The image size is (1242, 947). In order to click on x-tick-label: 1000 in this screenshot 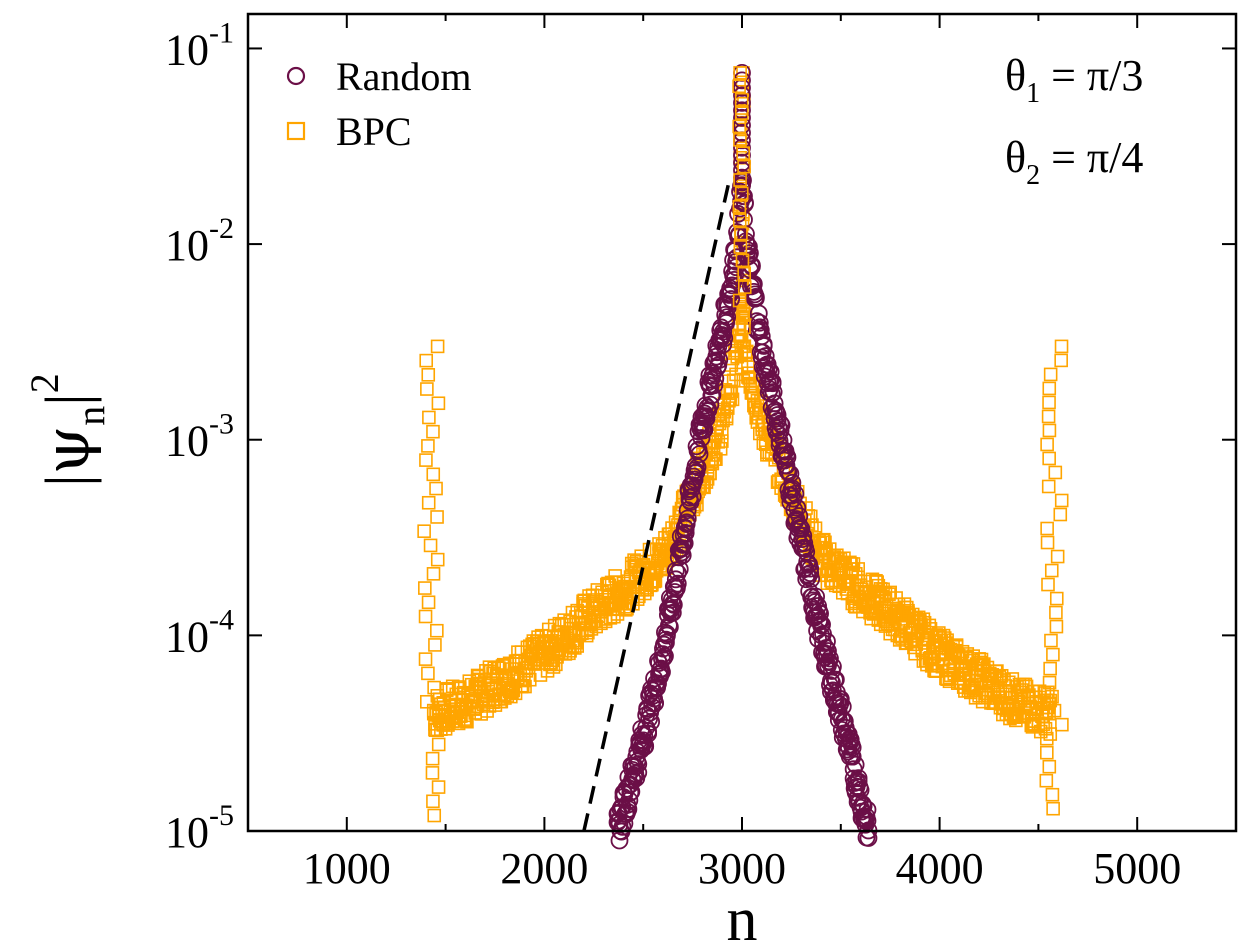, I will do `click(347, 868)`.